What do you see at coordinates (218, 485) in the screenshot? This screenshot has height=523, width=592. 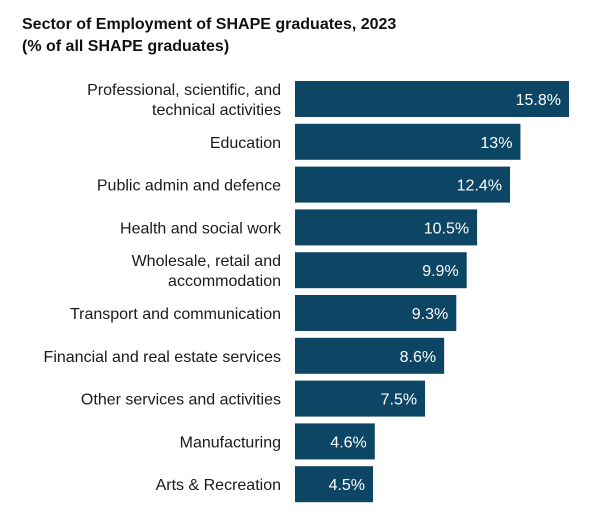 I see `category-label-10: Arts & Recreation` at bounding box center [218, 485].